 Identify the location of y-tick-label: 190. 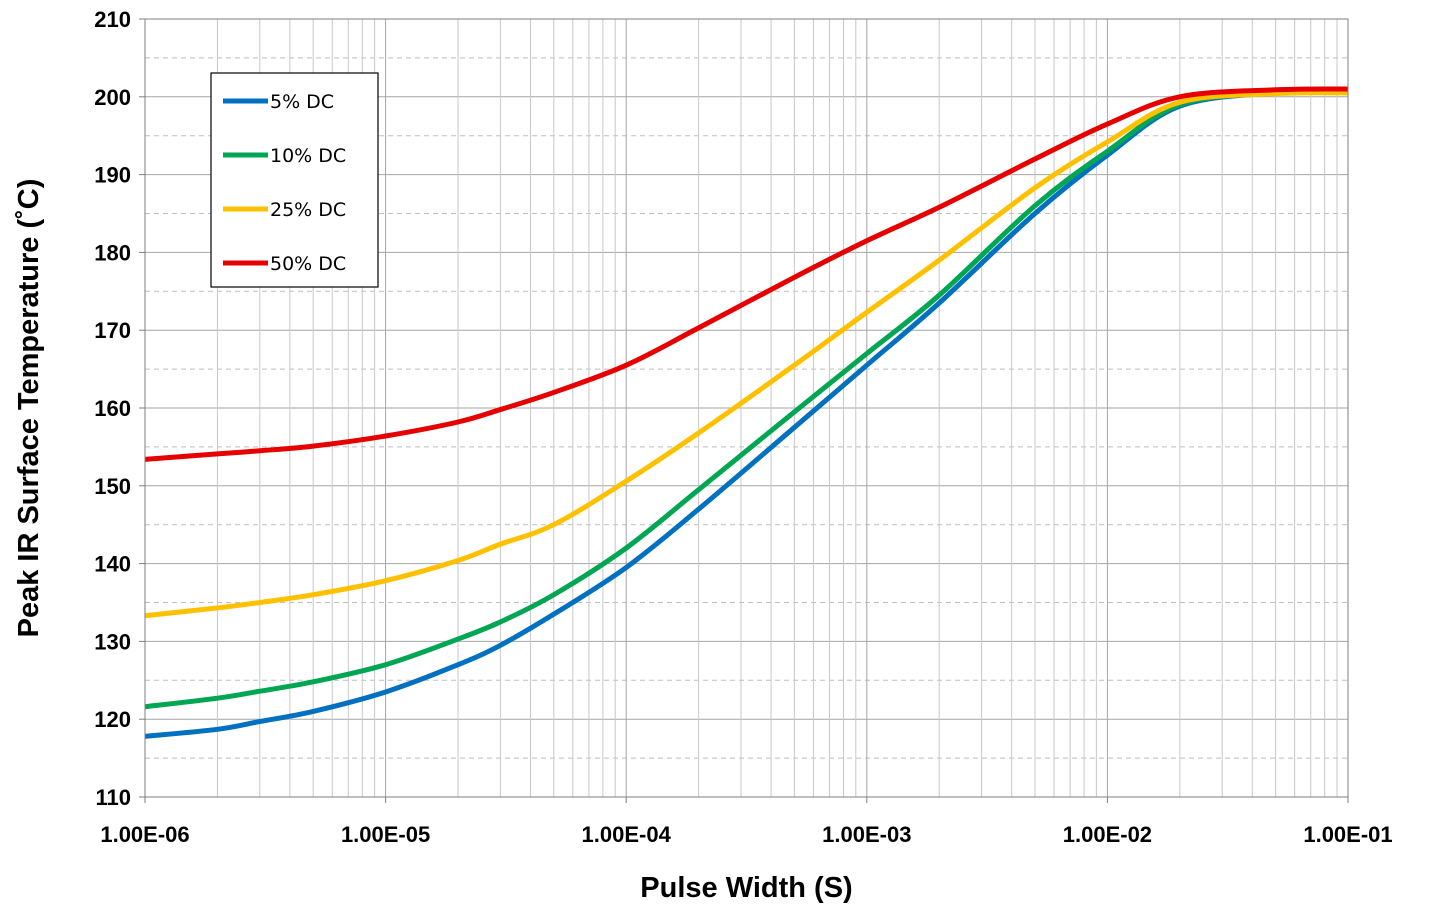
(112, 175).